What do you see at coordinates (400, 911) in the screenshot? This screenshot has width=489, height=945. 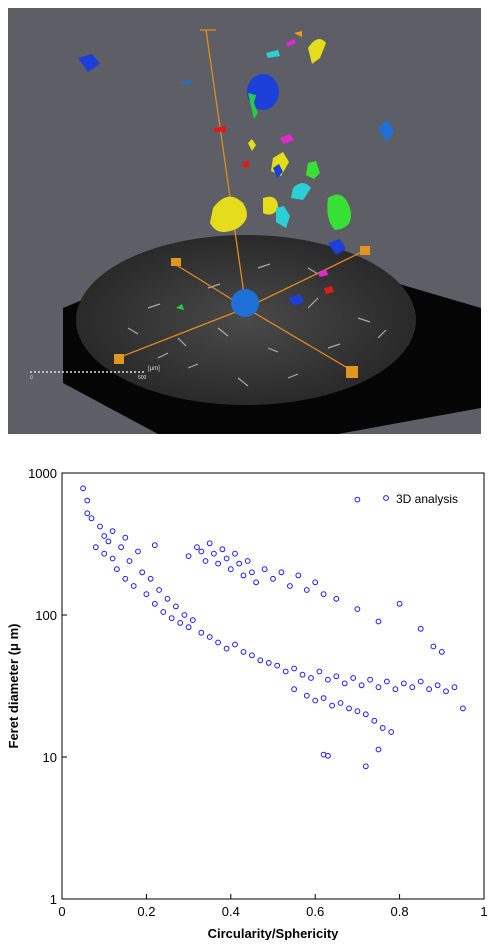 I see `x-tick-label: 0.8` at bounding box center [400, 911].